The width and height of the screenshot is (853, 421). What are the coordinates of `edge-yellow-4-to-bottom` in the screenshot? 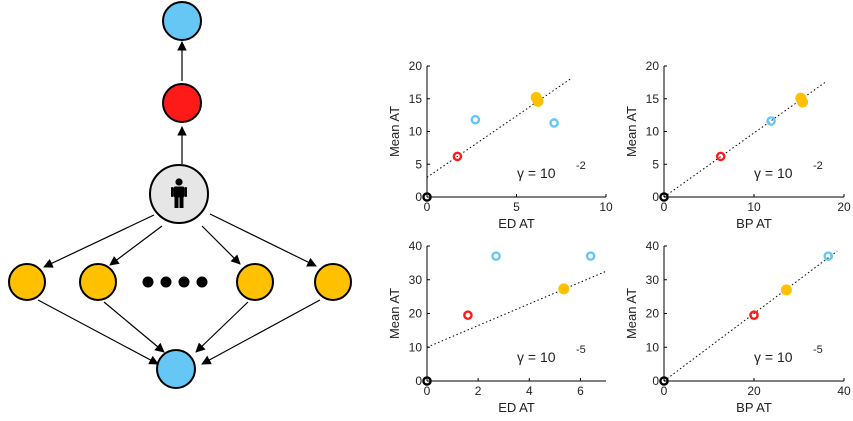 It's located at (261, 332).